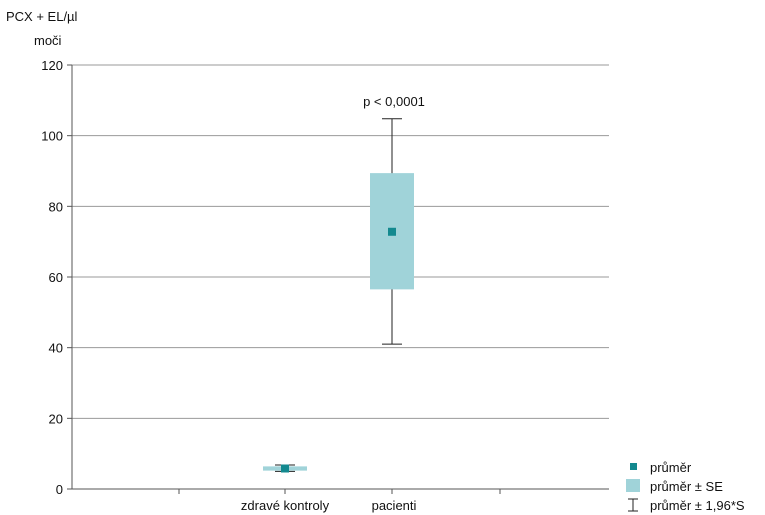  Describe the element at coordinates (52, 136) in the screenshot. I see `y-tick-label-100: 100` at that location.